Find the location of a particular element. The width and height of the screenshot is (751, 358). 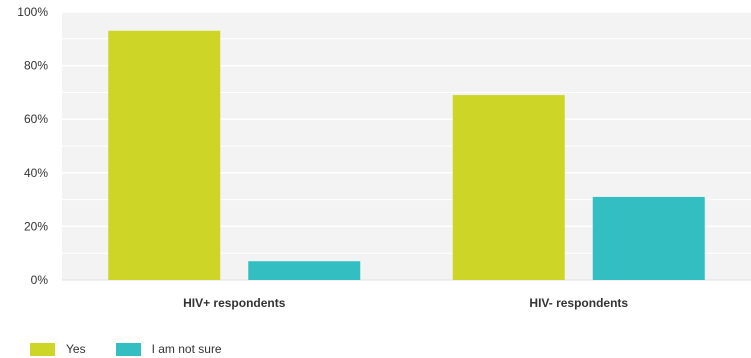

legend: Yes I am not sure is located at coordinates (141, 349).